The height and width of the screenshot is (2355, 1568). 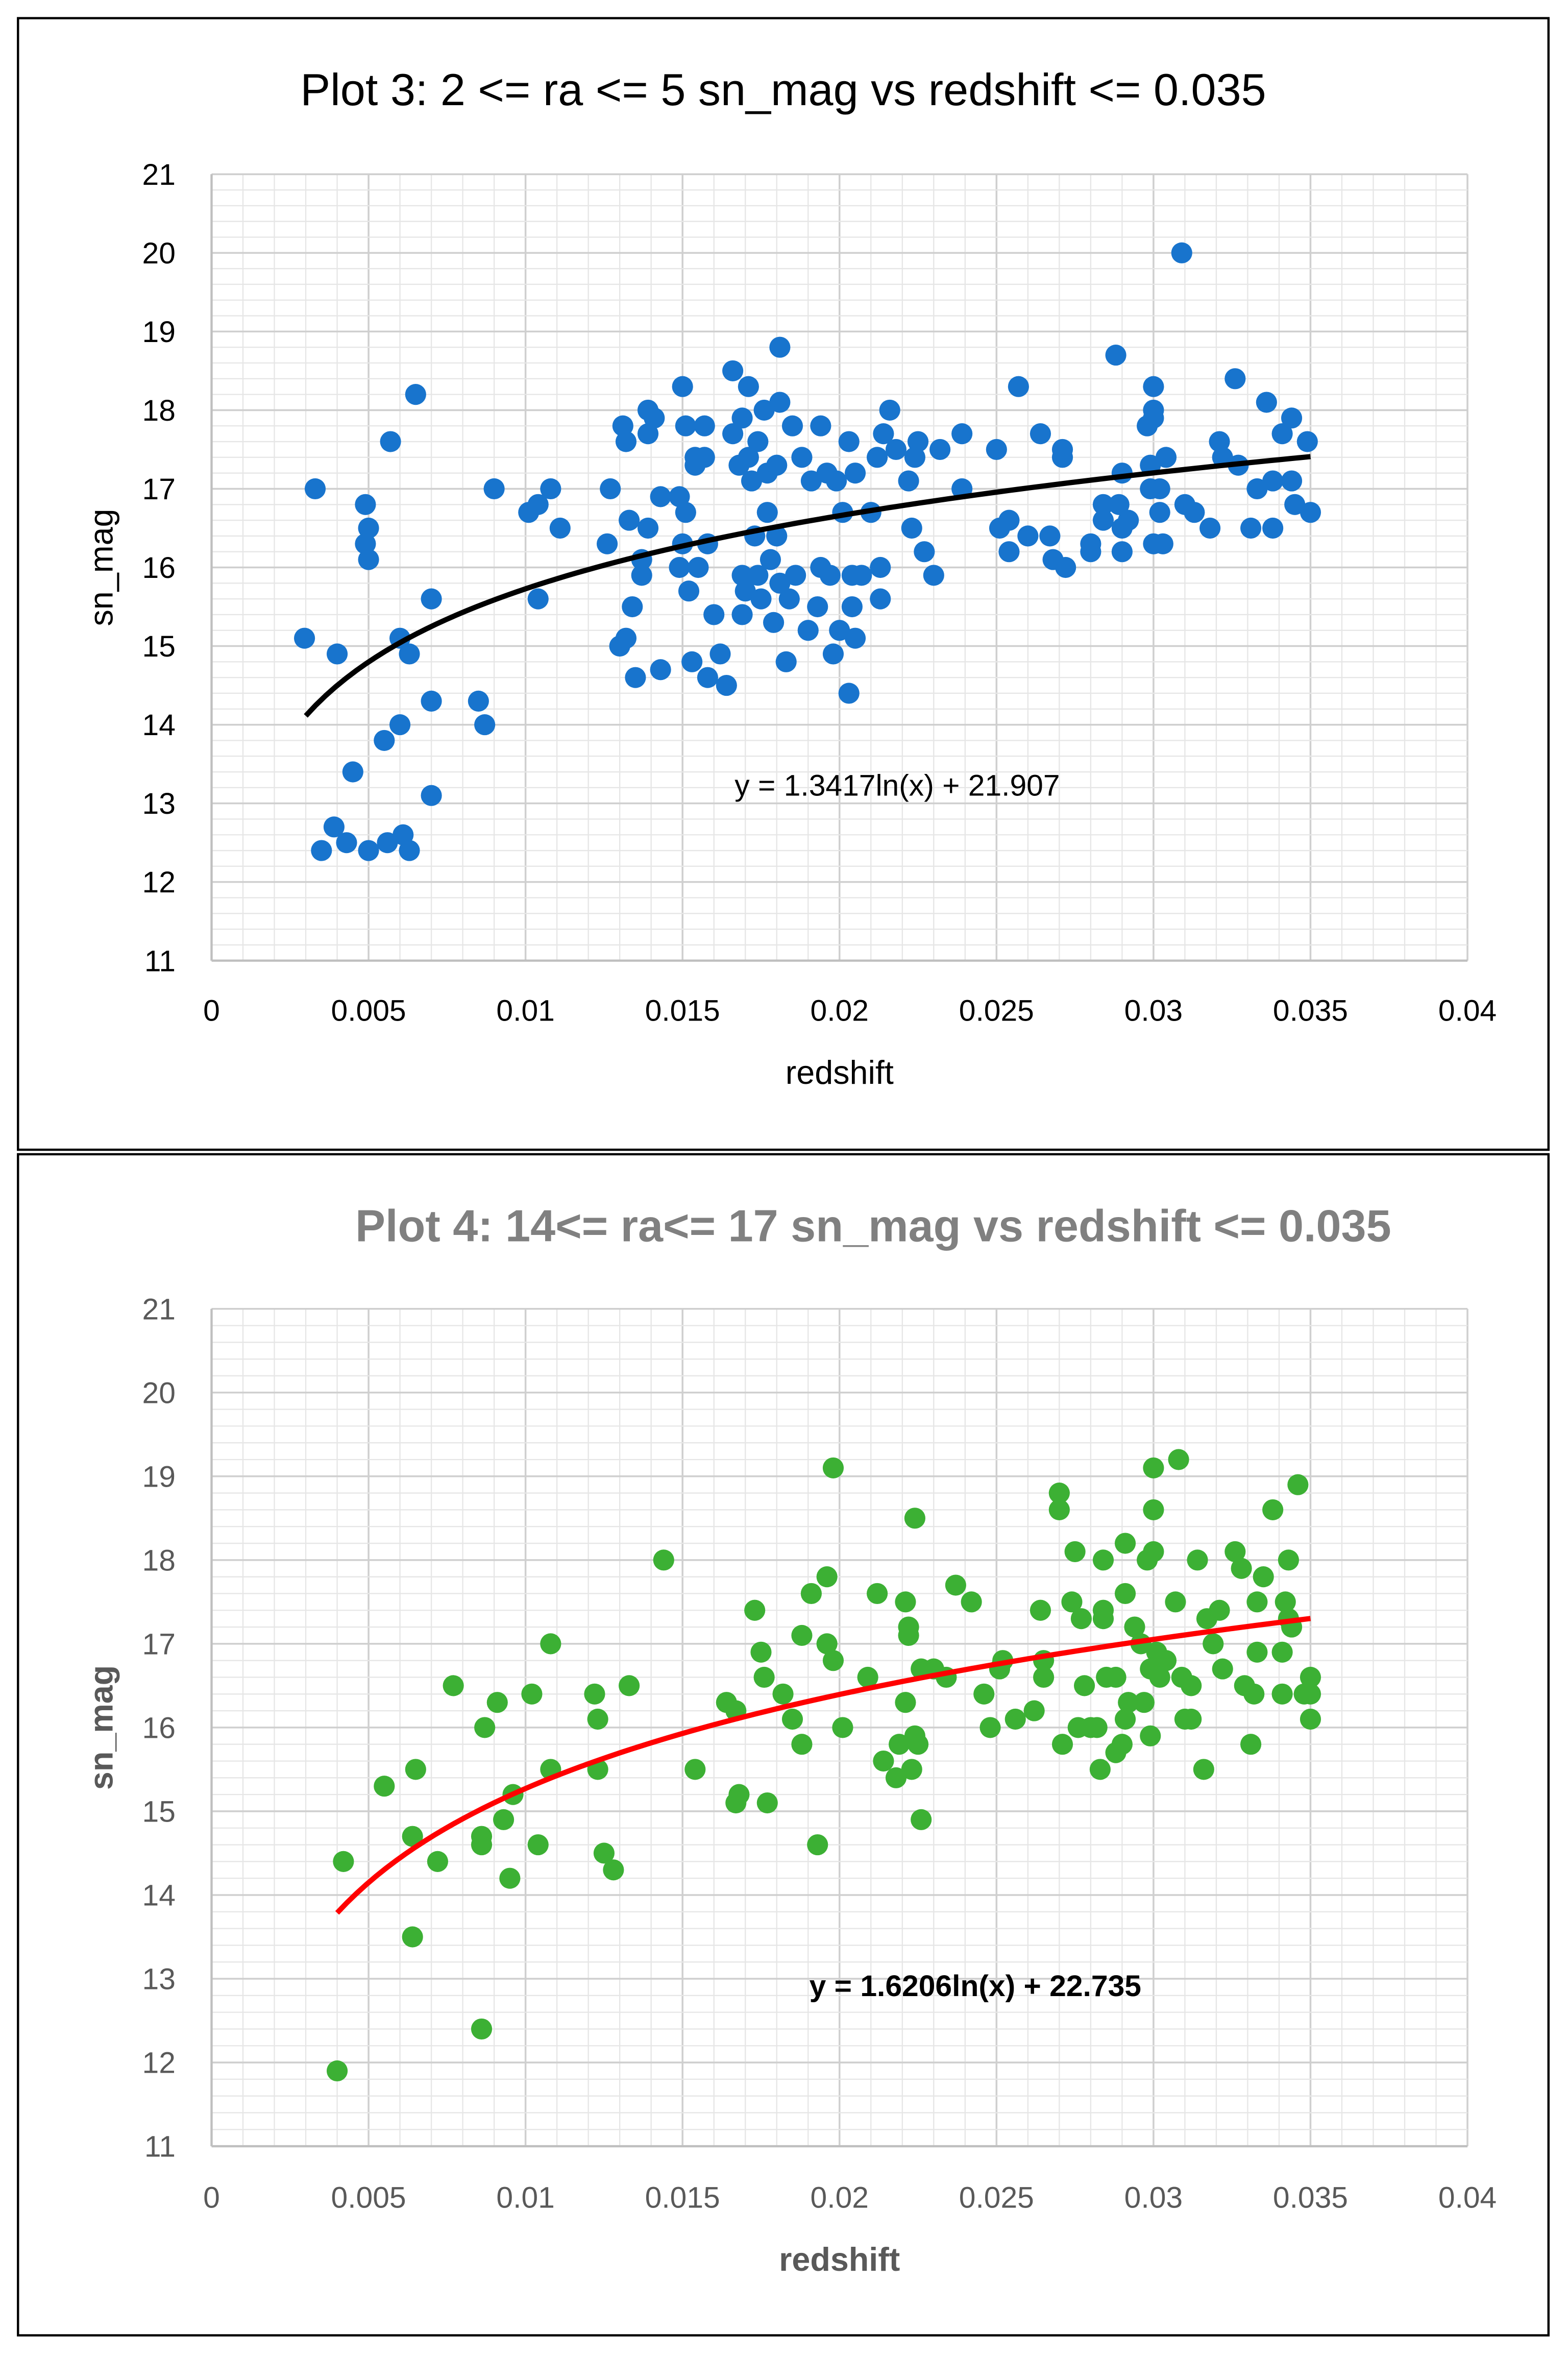 I want to click on x-tick-label: 0.04, so click(x=1467, y=2198).